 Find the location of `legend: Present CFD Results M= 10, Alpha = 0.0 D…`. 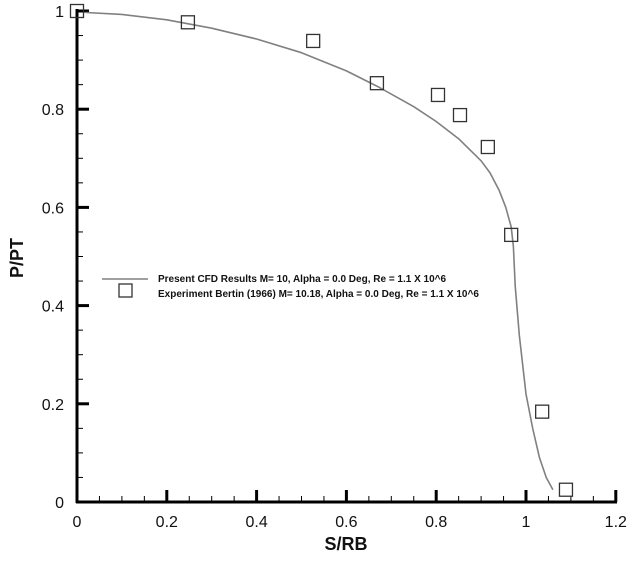

legend: Present CFD Results M= 10, Alpha = 0.0 D… is located at coordinates (290, 287).